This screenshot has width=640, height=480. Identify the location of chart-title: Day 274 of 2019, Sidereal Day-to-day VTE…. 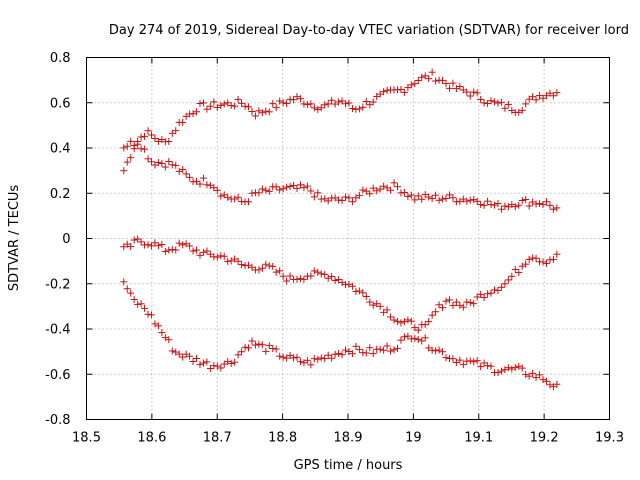
(369, 30).